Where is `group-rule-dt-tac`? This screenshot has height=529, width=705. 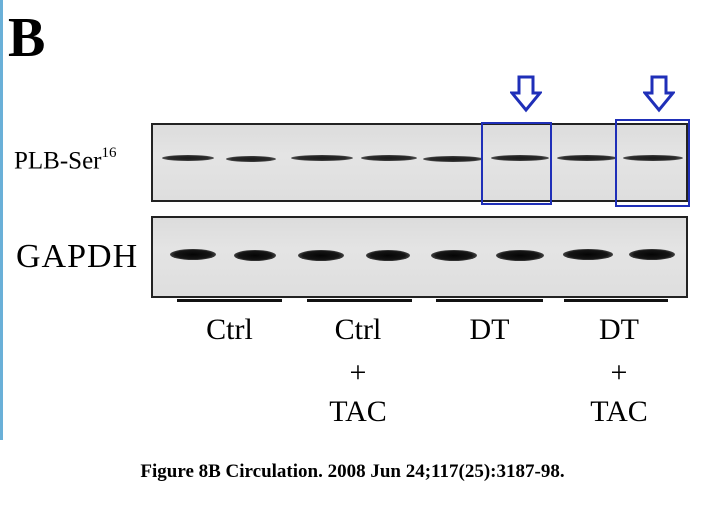 group-rule-dt-tac is located at coordinates (616, 300).